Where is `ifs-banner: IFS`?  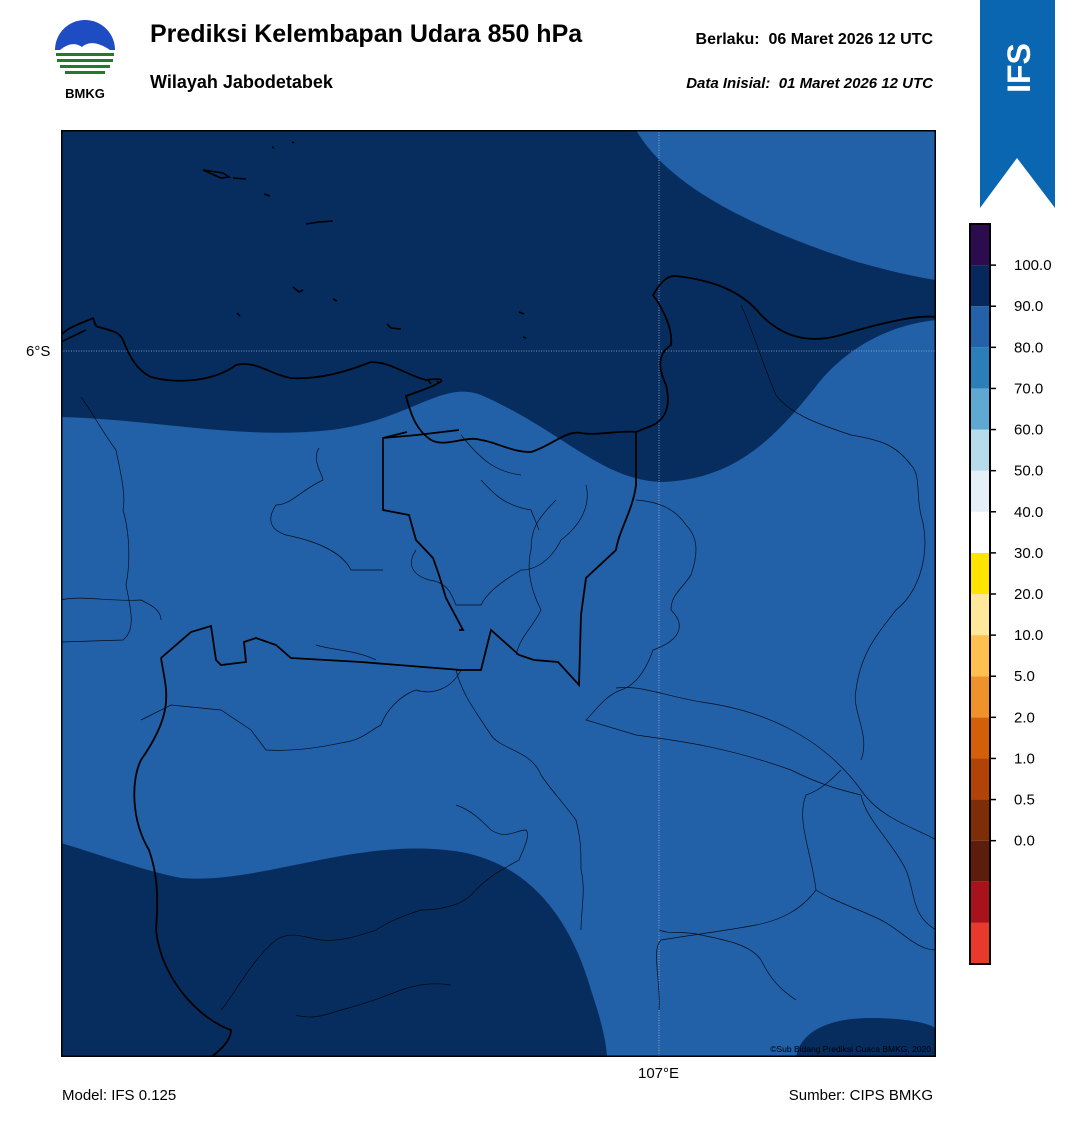
ifs-banner: IFS is located at coordinates (1017, 104).